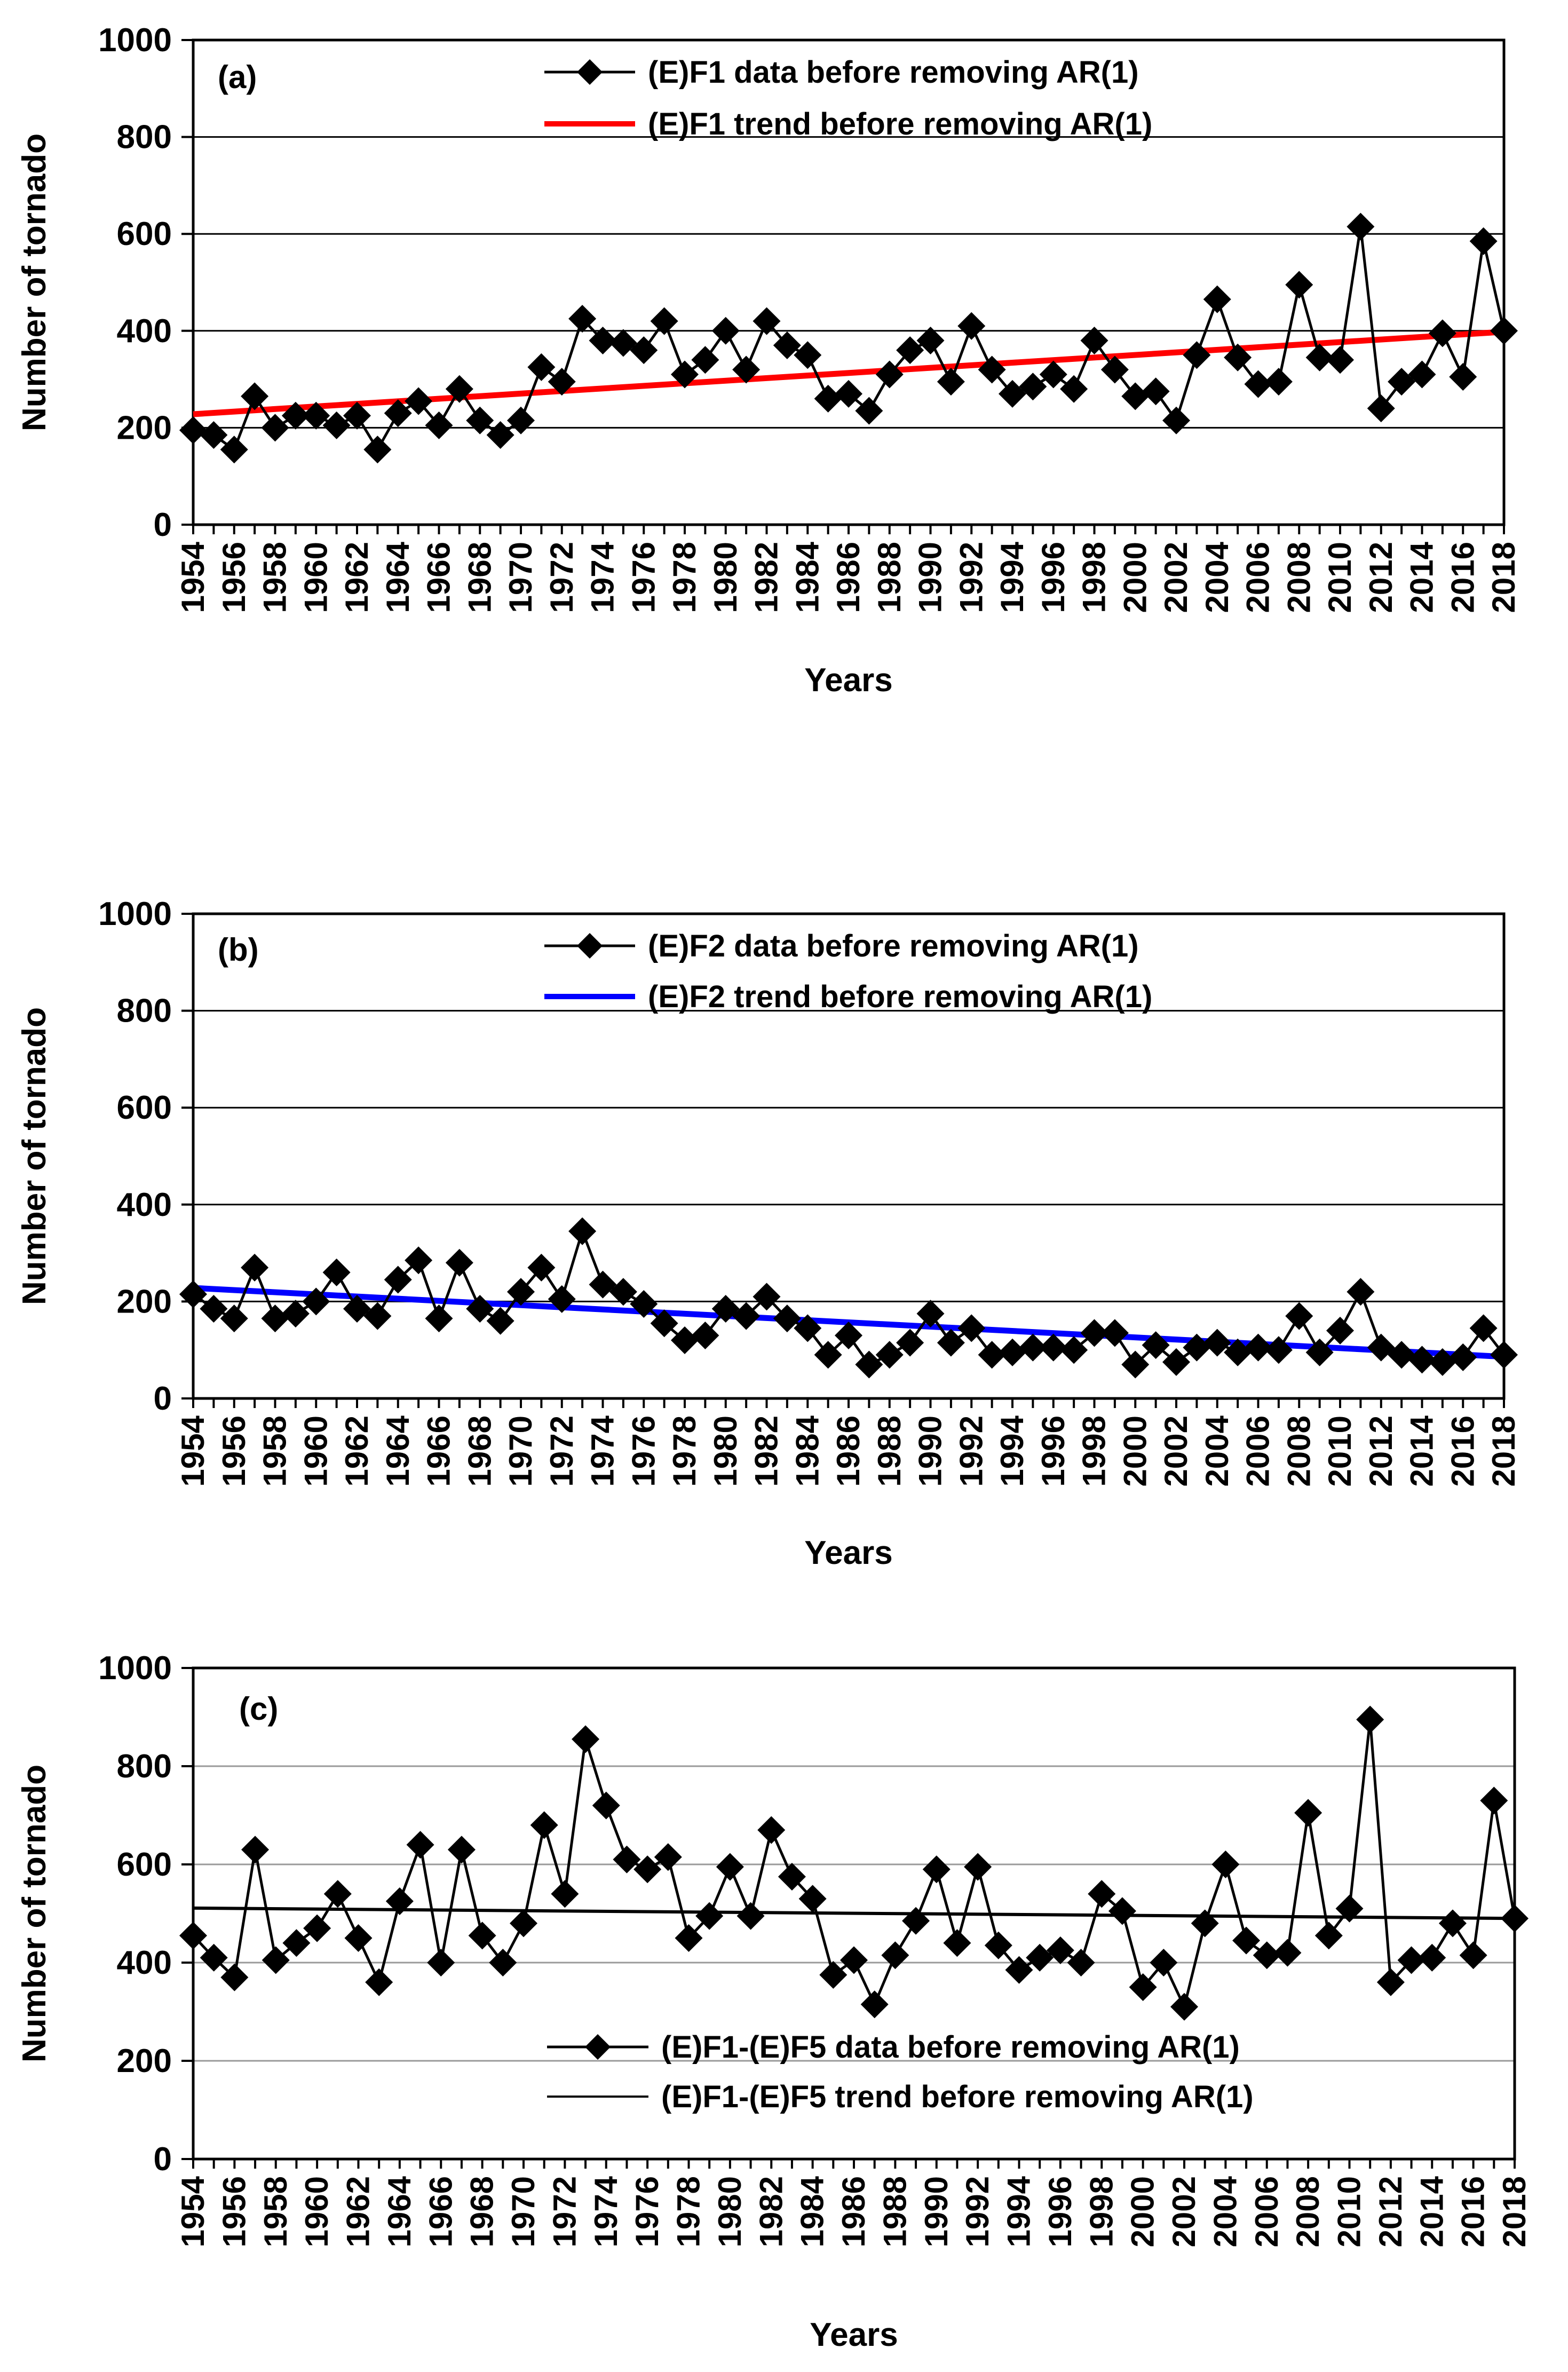 The height and width of the screenshot is (2372, 1568). I want to click on x-tick-label: 2002, so click(1176, 577).